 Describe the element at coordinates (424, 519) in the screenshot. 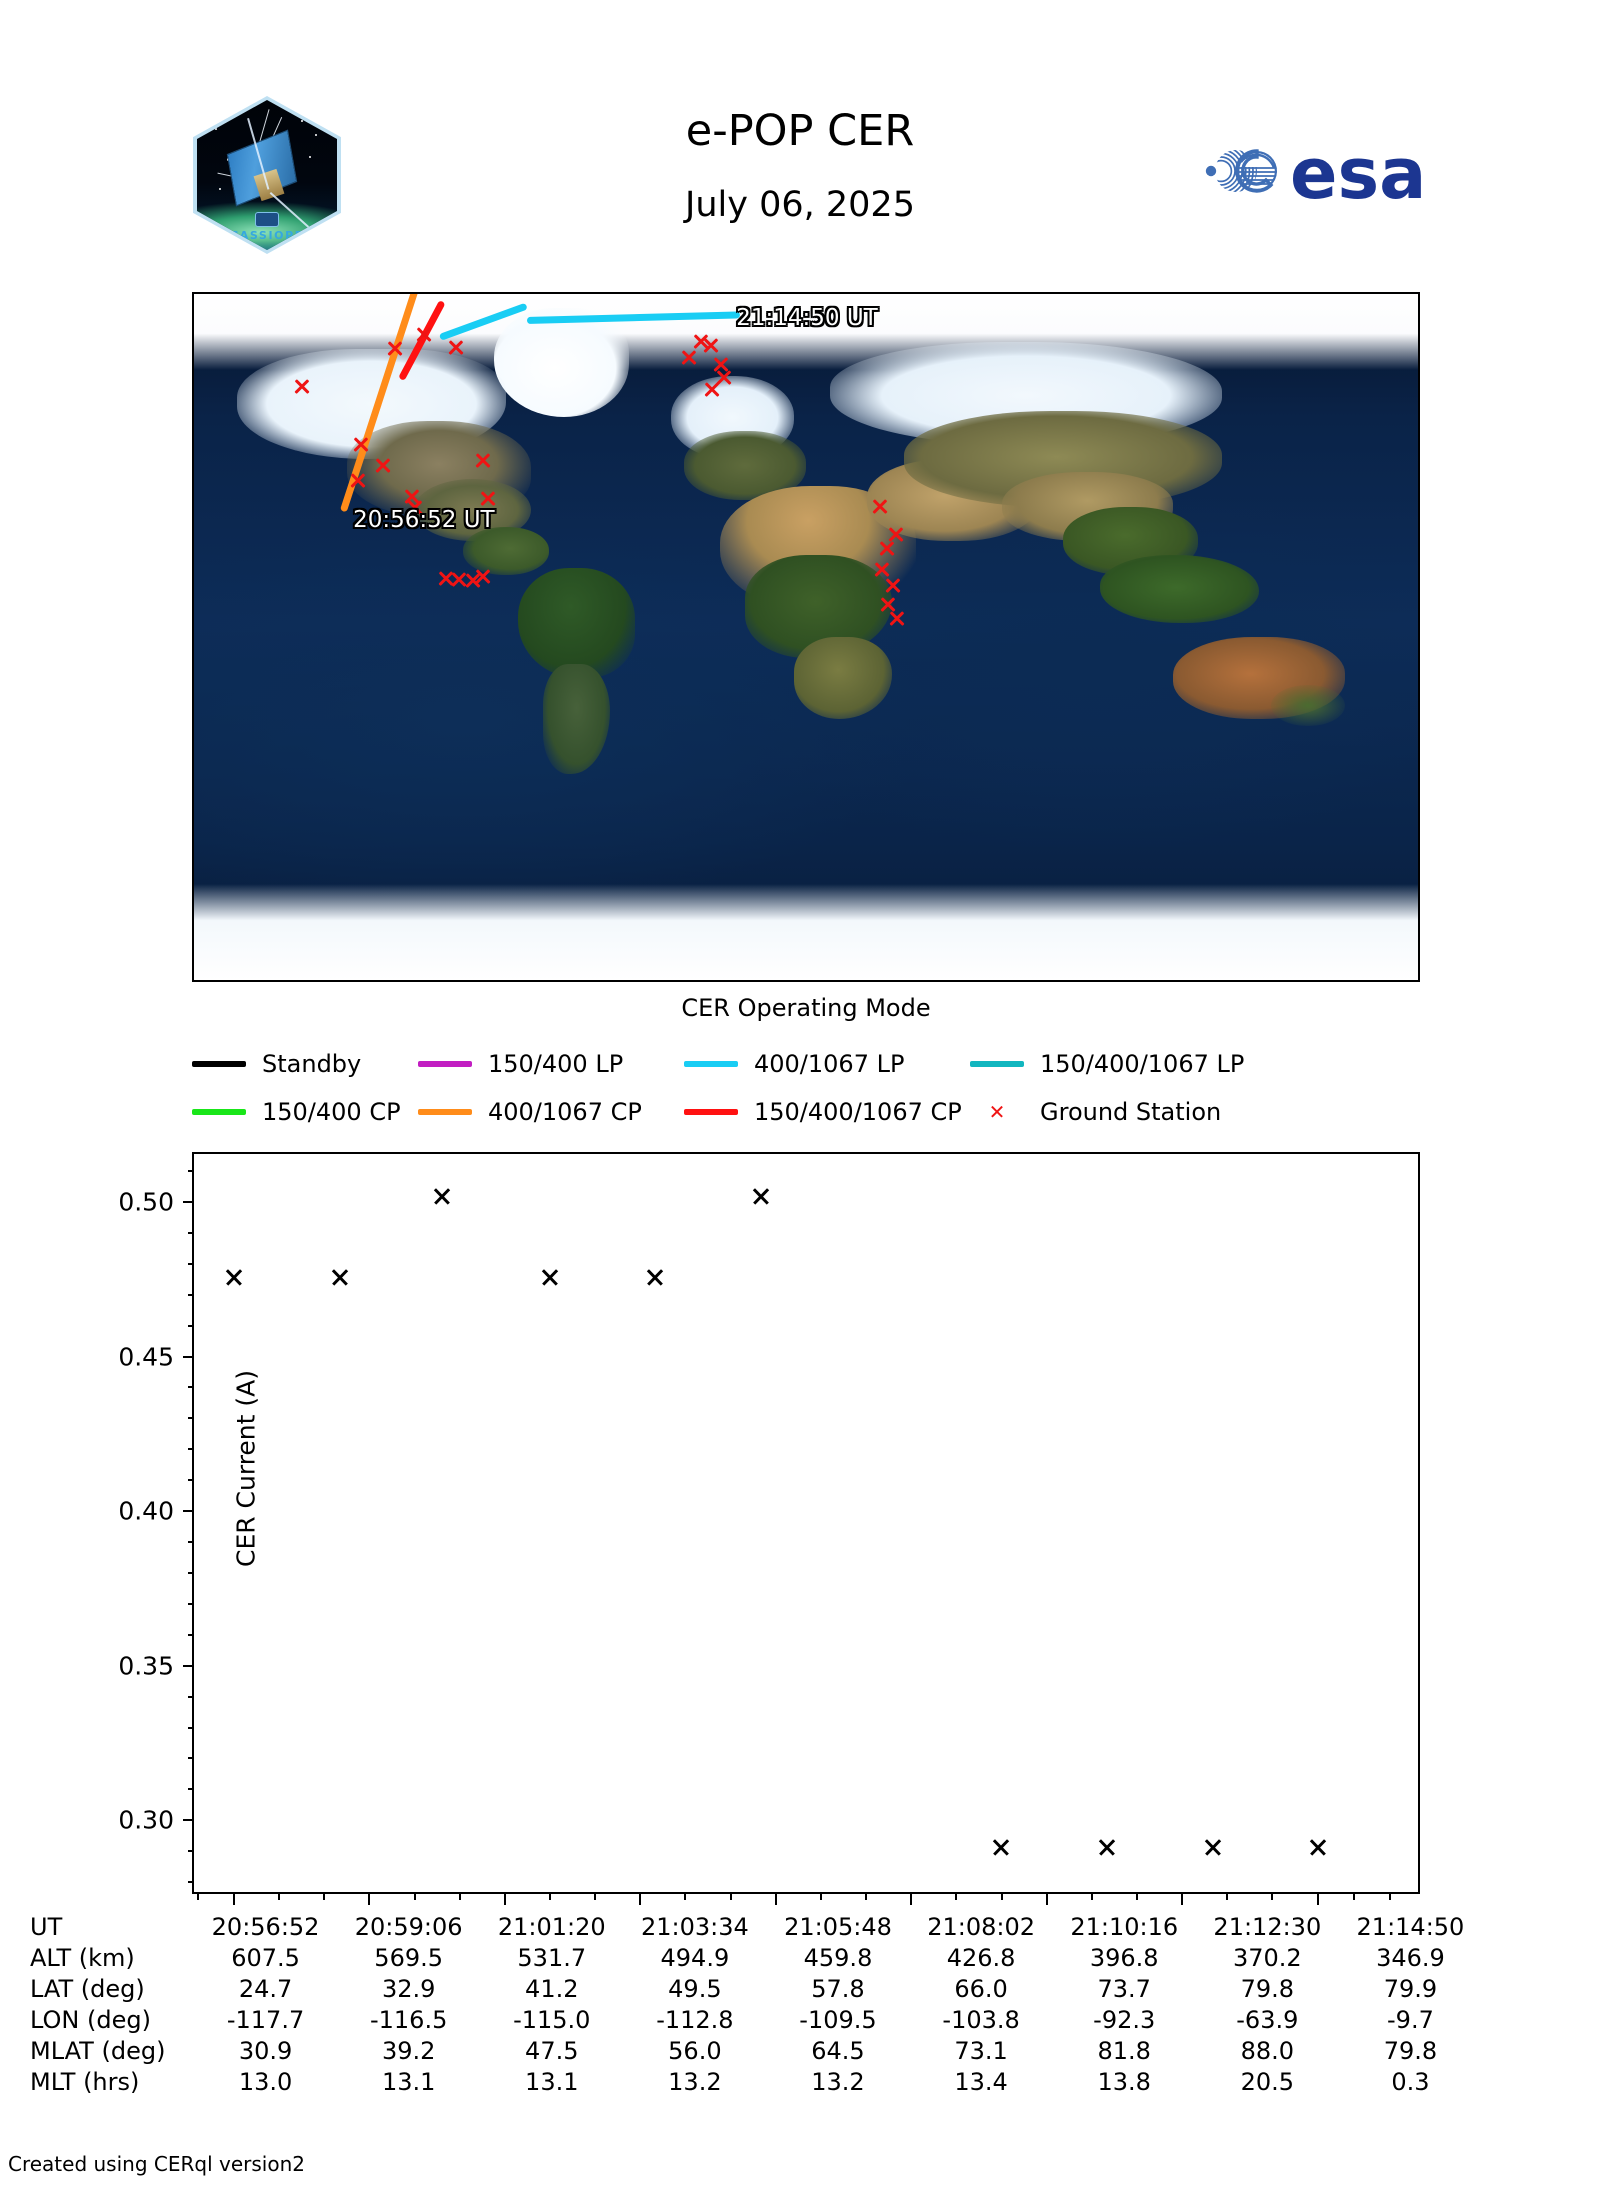

I see `map-label-start-ut: 20:56:52 UT` at that location.